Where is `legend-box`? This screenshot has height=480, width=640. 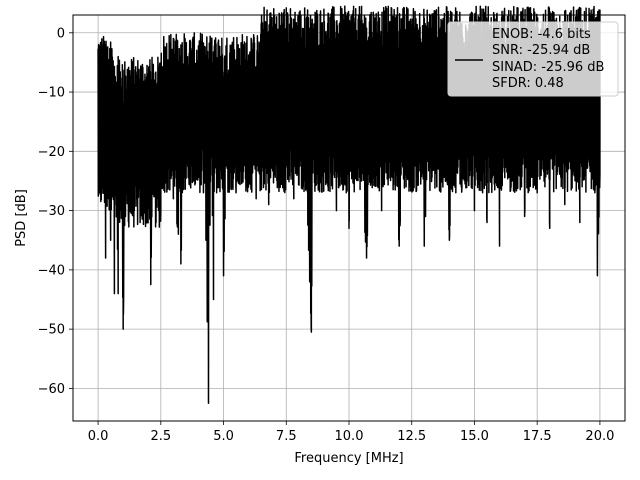
legend-box is located at coordinates (533, 59).